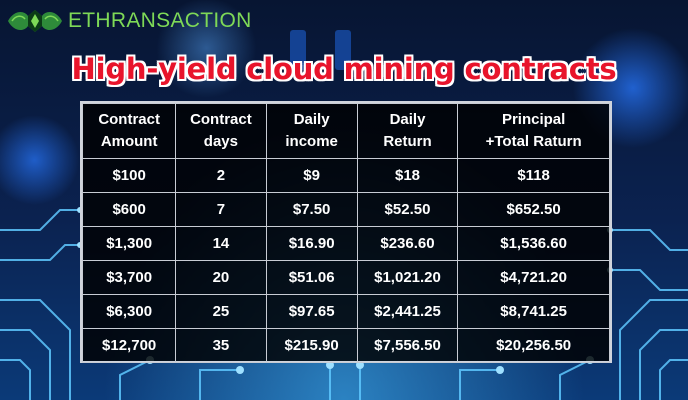 The image size is (688, 400). What do you see at coordinates (344, 69) in the screenshot?
I see `page-title: High-yield cloud mining contracts` at bounding box center [344, 69].